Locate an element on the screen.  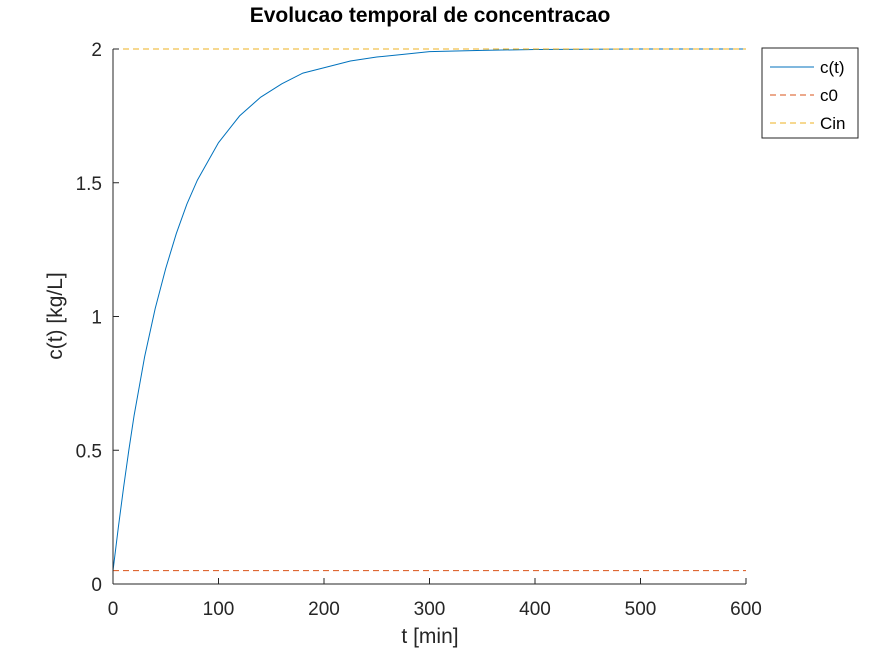
legend: c(t) c0 Cin is located at coordinates (810, 93).